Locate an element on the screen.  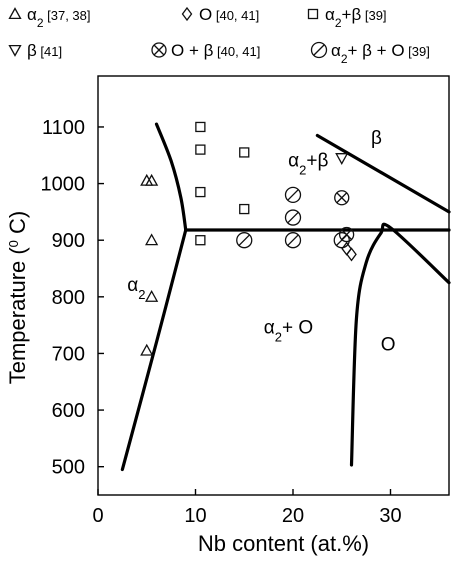
x-tick-label: 0 is located at coordinates (97, 516).